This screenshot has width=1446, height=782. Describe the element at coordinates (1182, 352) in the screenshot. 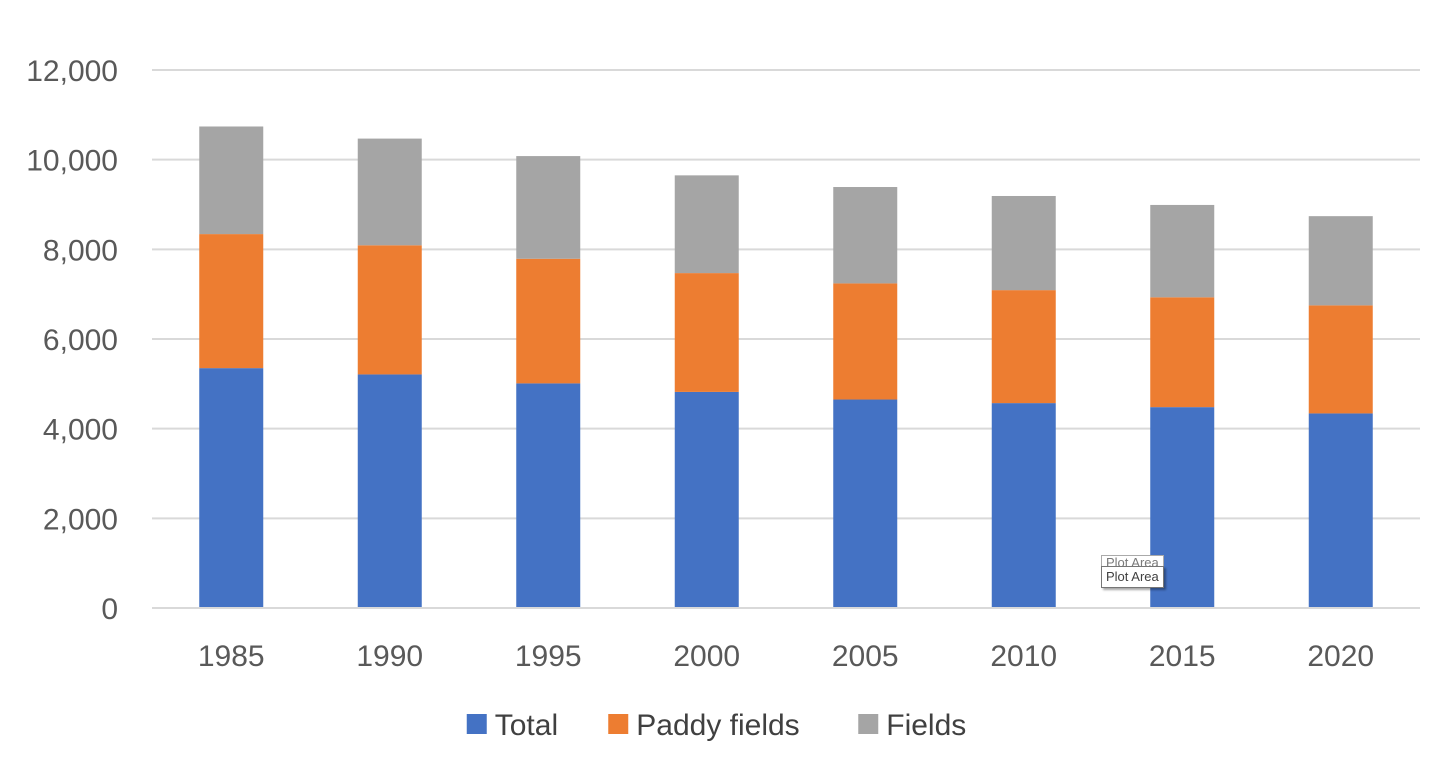

I see `bar-paddy-fields-2015` at that location.